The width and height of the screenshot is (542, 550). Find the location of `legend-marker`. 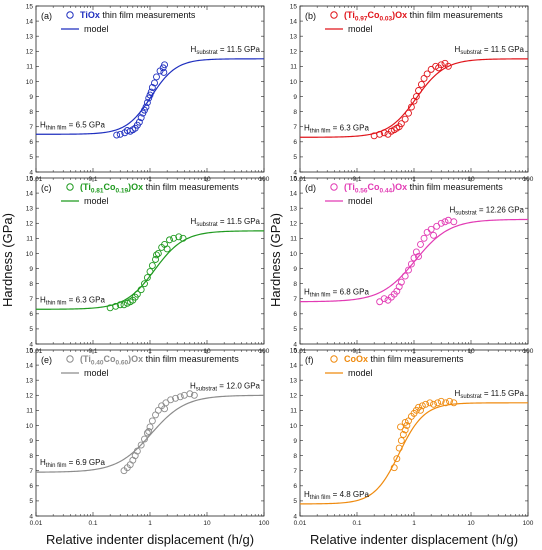

legend-marker is located at coordinates (334, 359).